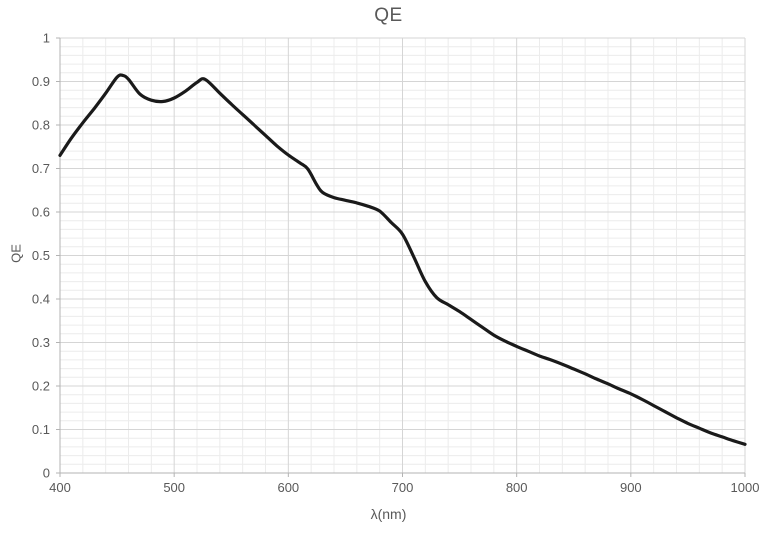 The width and height of the screenshot is (777, 542). What do you see at coordinates (517, 487) in the screenshot?
I see `x-tick-label: 800` at bounding box center [517, 487].